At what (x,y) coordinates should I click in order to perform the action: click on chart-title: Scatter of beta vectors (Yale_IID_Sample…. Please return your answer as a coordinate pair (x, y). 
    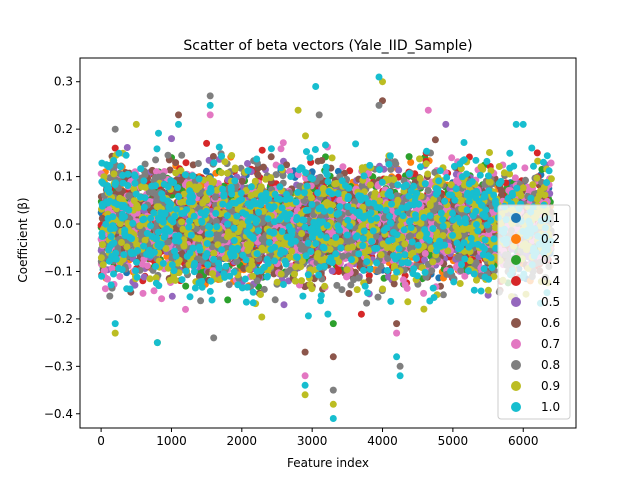
    Looking at the image, I should click on (327, 46).